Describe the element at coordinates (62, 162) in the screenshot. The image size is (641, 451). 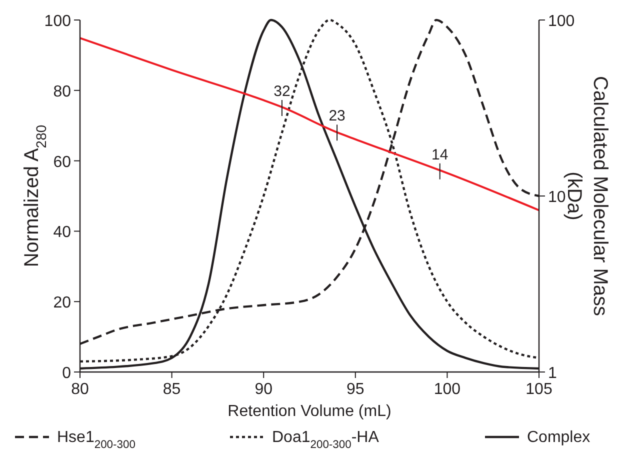
I see `y-tick-label: 60` at that location.